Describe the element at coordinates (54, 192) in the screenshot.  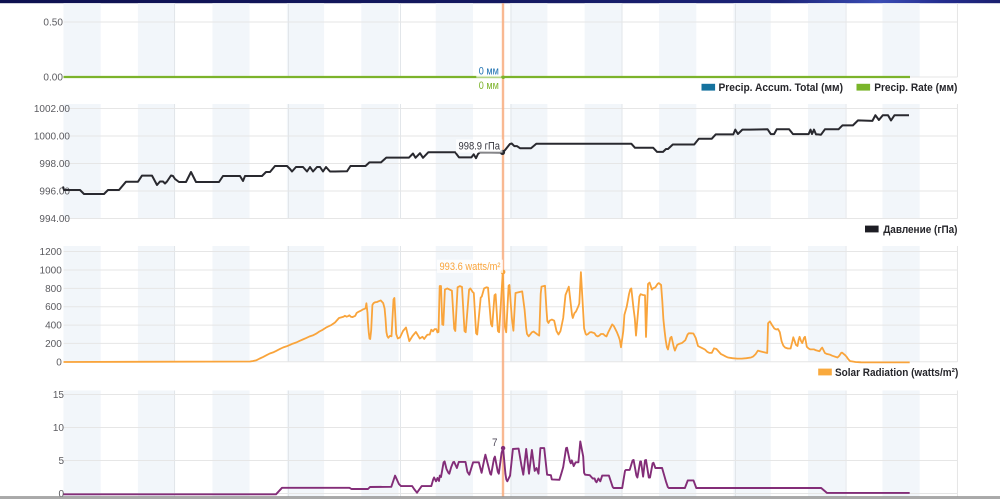
I see `svg-text: 996.00` at that location.